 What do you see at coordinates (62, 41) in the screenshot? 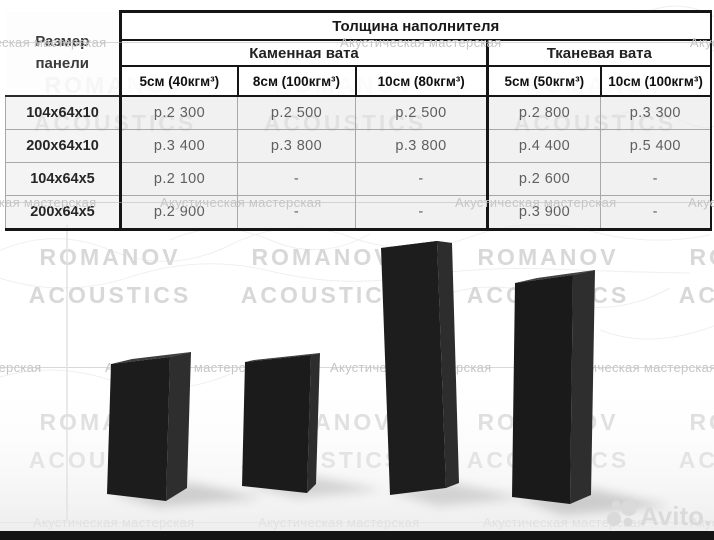
I see `corner-line1: Размер` at bounding box center [62, 41].